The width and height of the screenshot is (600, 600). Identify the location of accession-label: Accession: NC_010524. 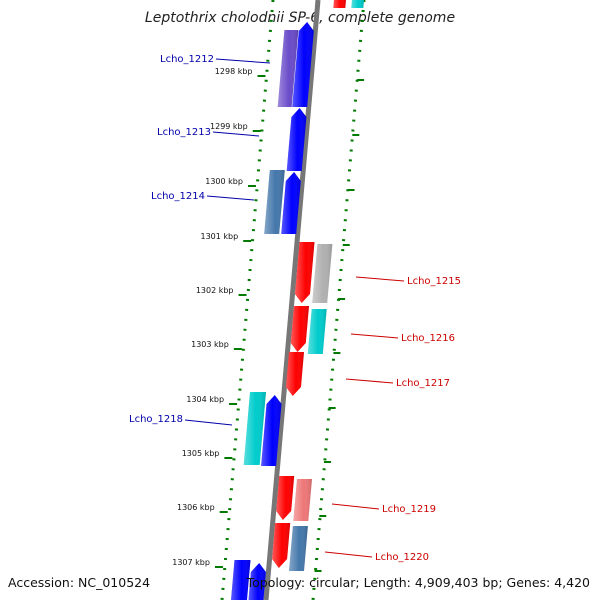
(79, 582).